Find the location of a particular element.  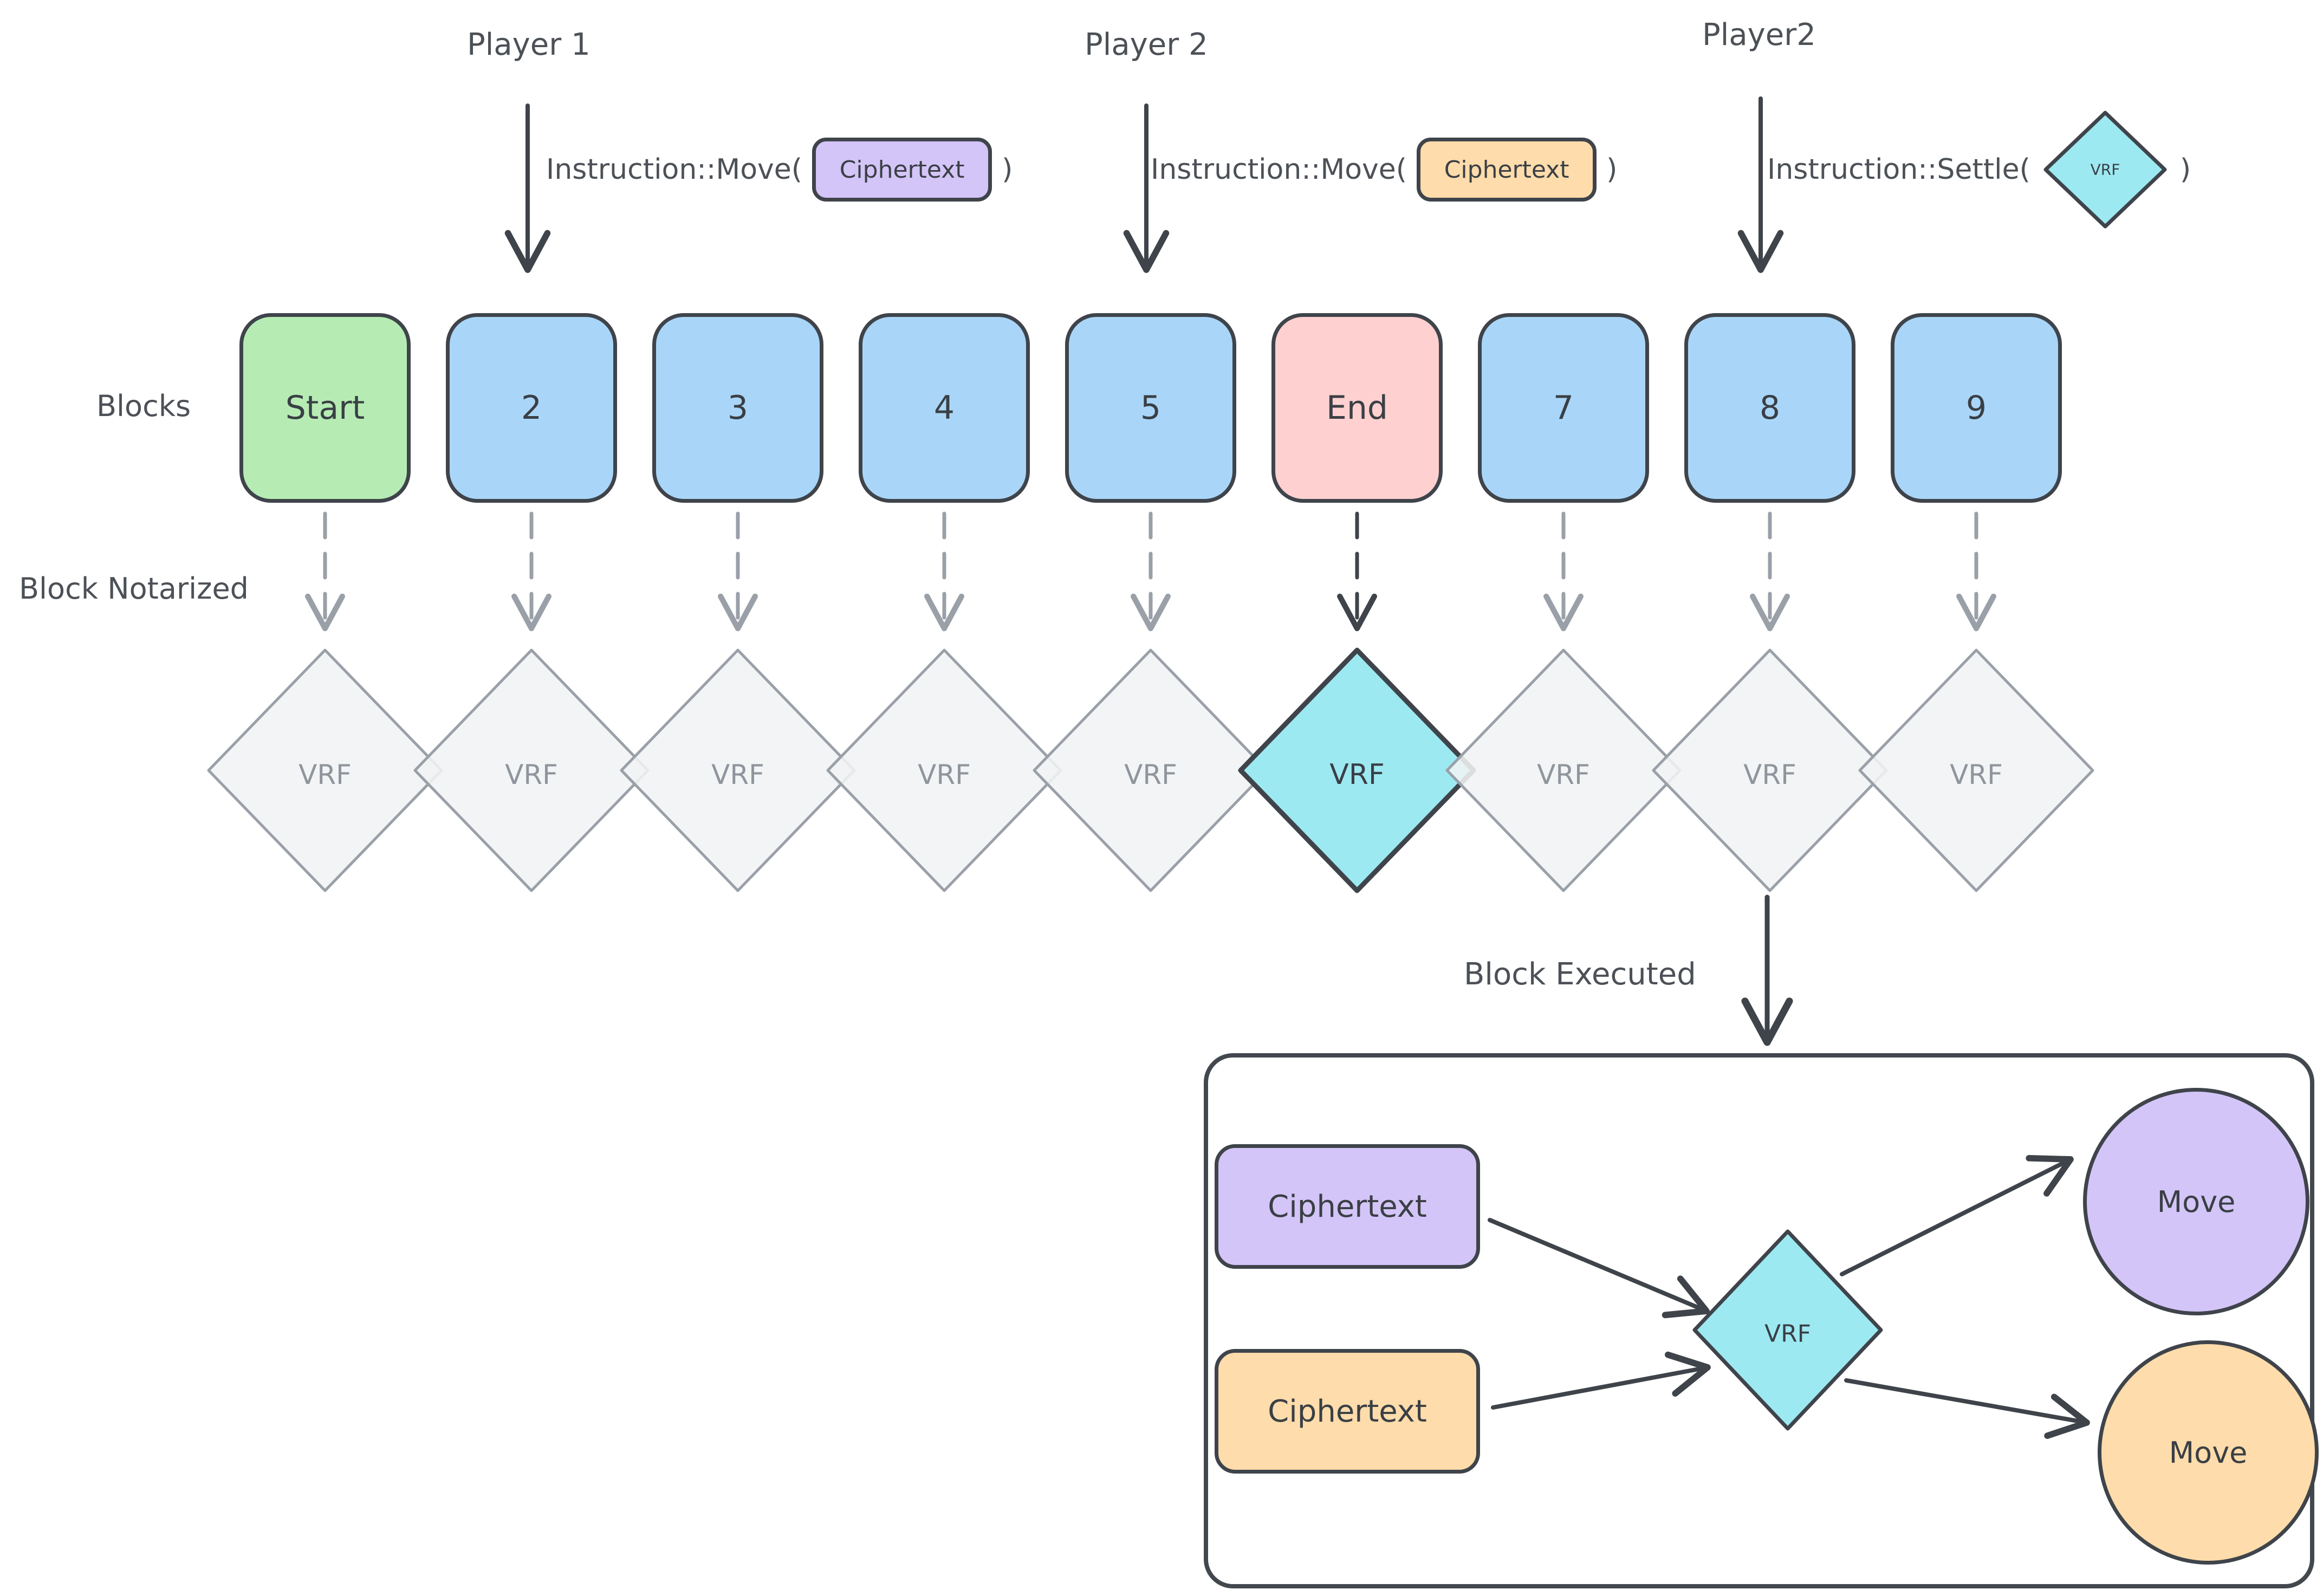

vrf-diamond-end-highlighted: VRF is located at coordinates (1357, 770).